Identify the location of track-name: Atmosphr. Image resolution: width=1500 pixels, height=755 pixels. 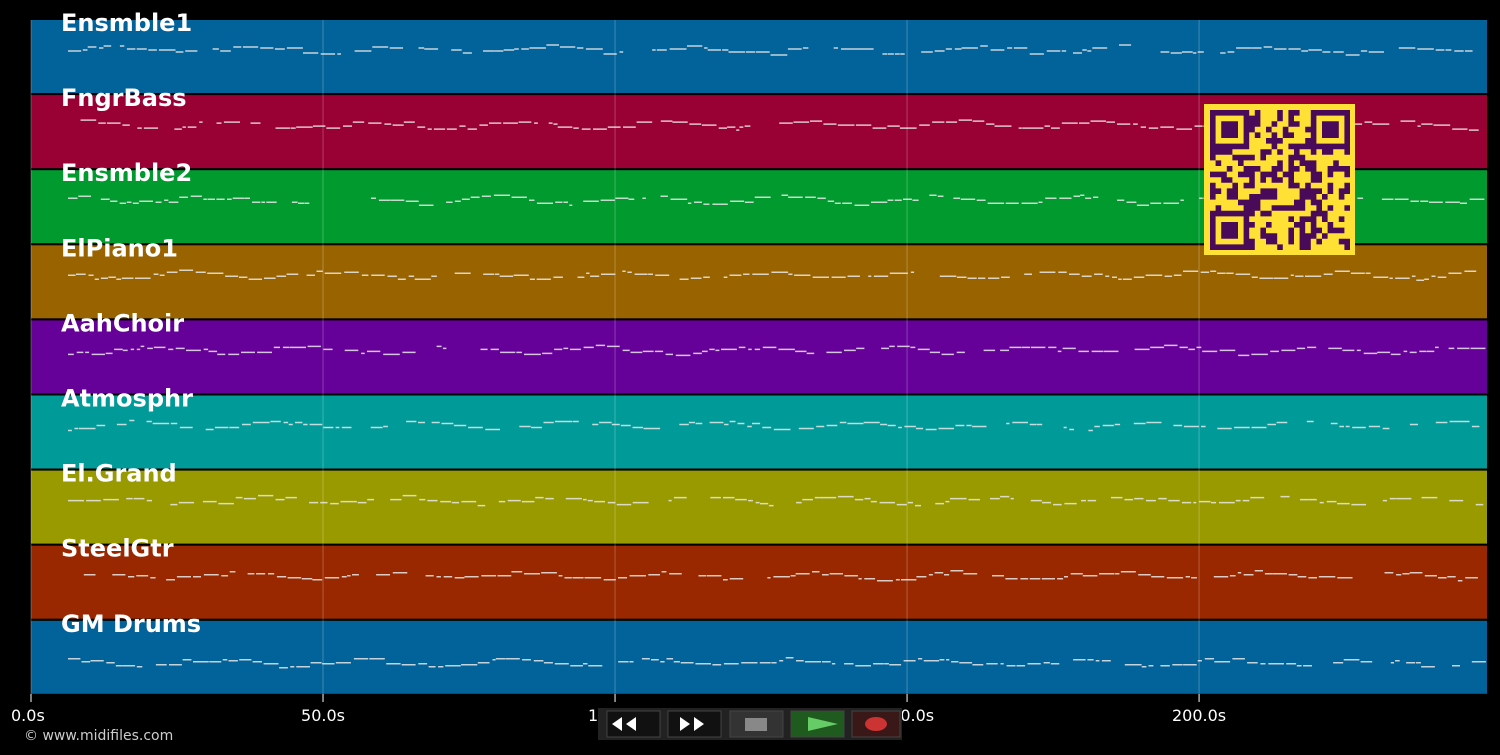
(127, 399).